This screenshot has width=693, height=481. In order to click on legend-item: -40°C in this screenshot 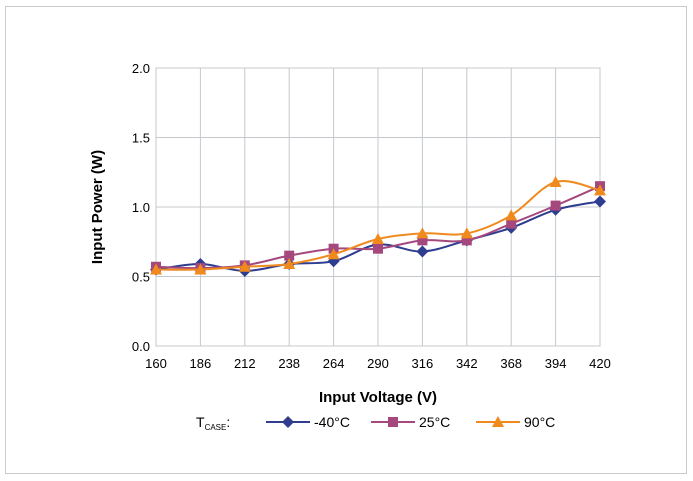, I will do `click(308, 422)`.